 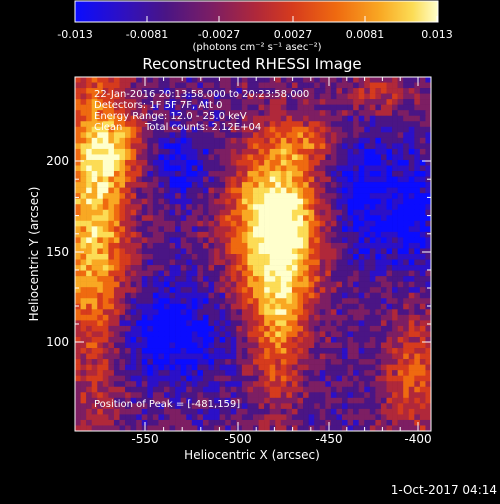 I want to click on info-time-range: 22-Jan-2016 20:13:58.000 to 20:23:58.000, so click(x=201, y=94).